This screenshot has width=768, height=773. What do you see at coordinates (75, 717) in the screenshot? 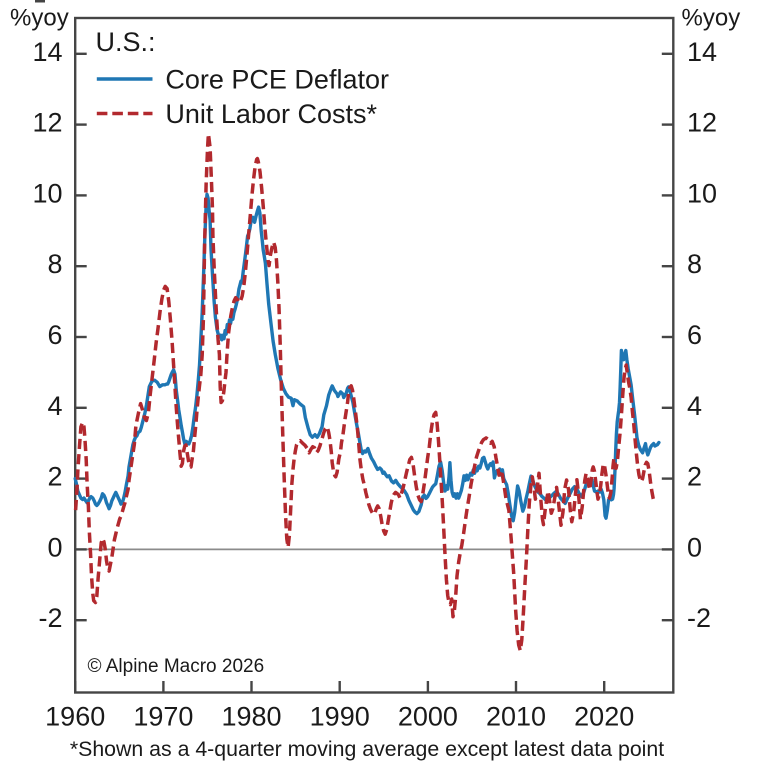
I see `svg-text: 1960` at bounding box center [75, 717].